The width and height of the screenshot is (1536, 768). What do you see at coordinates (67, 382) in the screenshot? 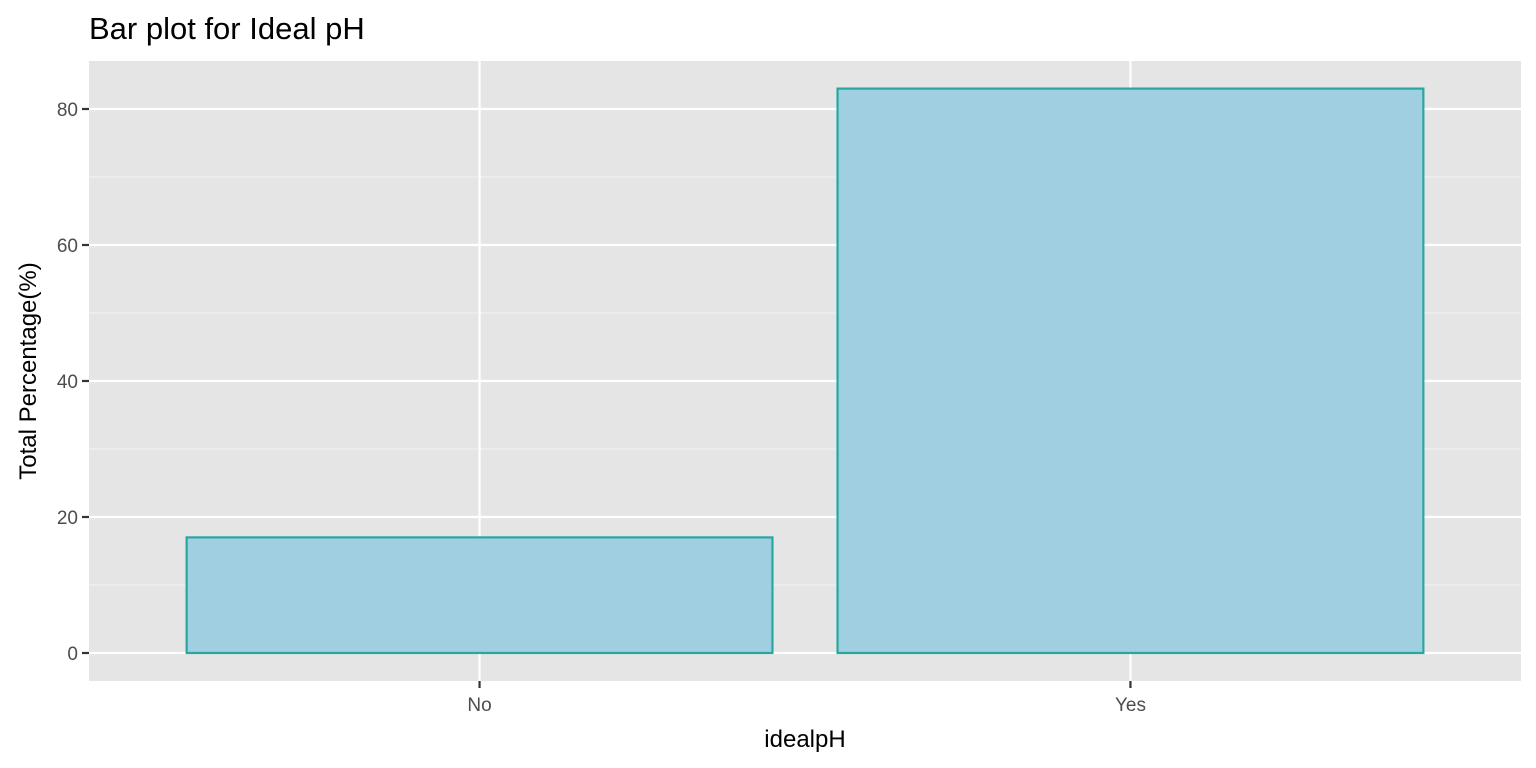
I see `y-tick-label: 40` at bounding box center [67, 382].